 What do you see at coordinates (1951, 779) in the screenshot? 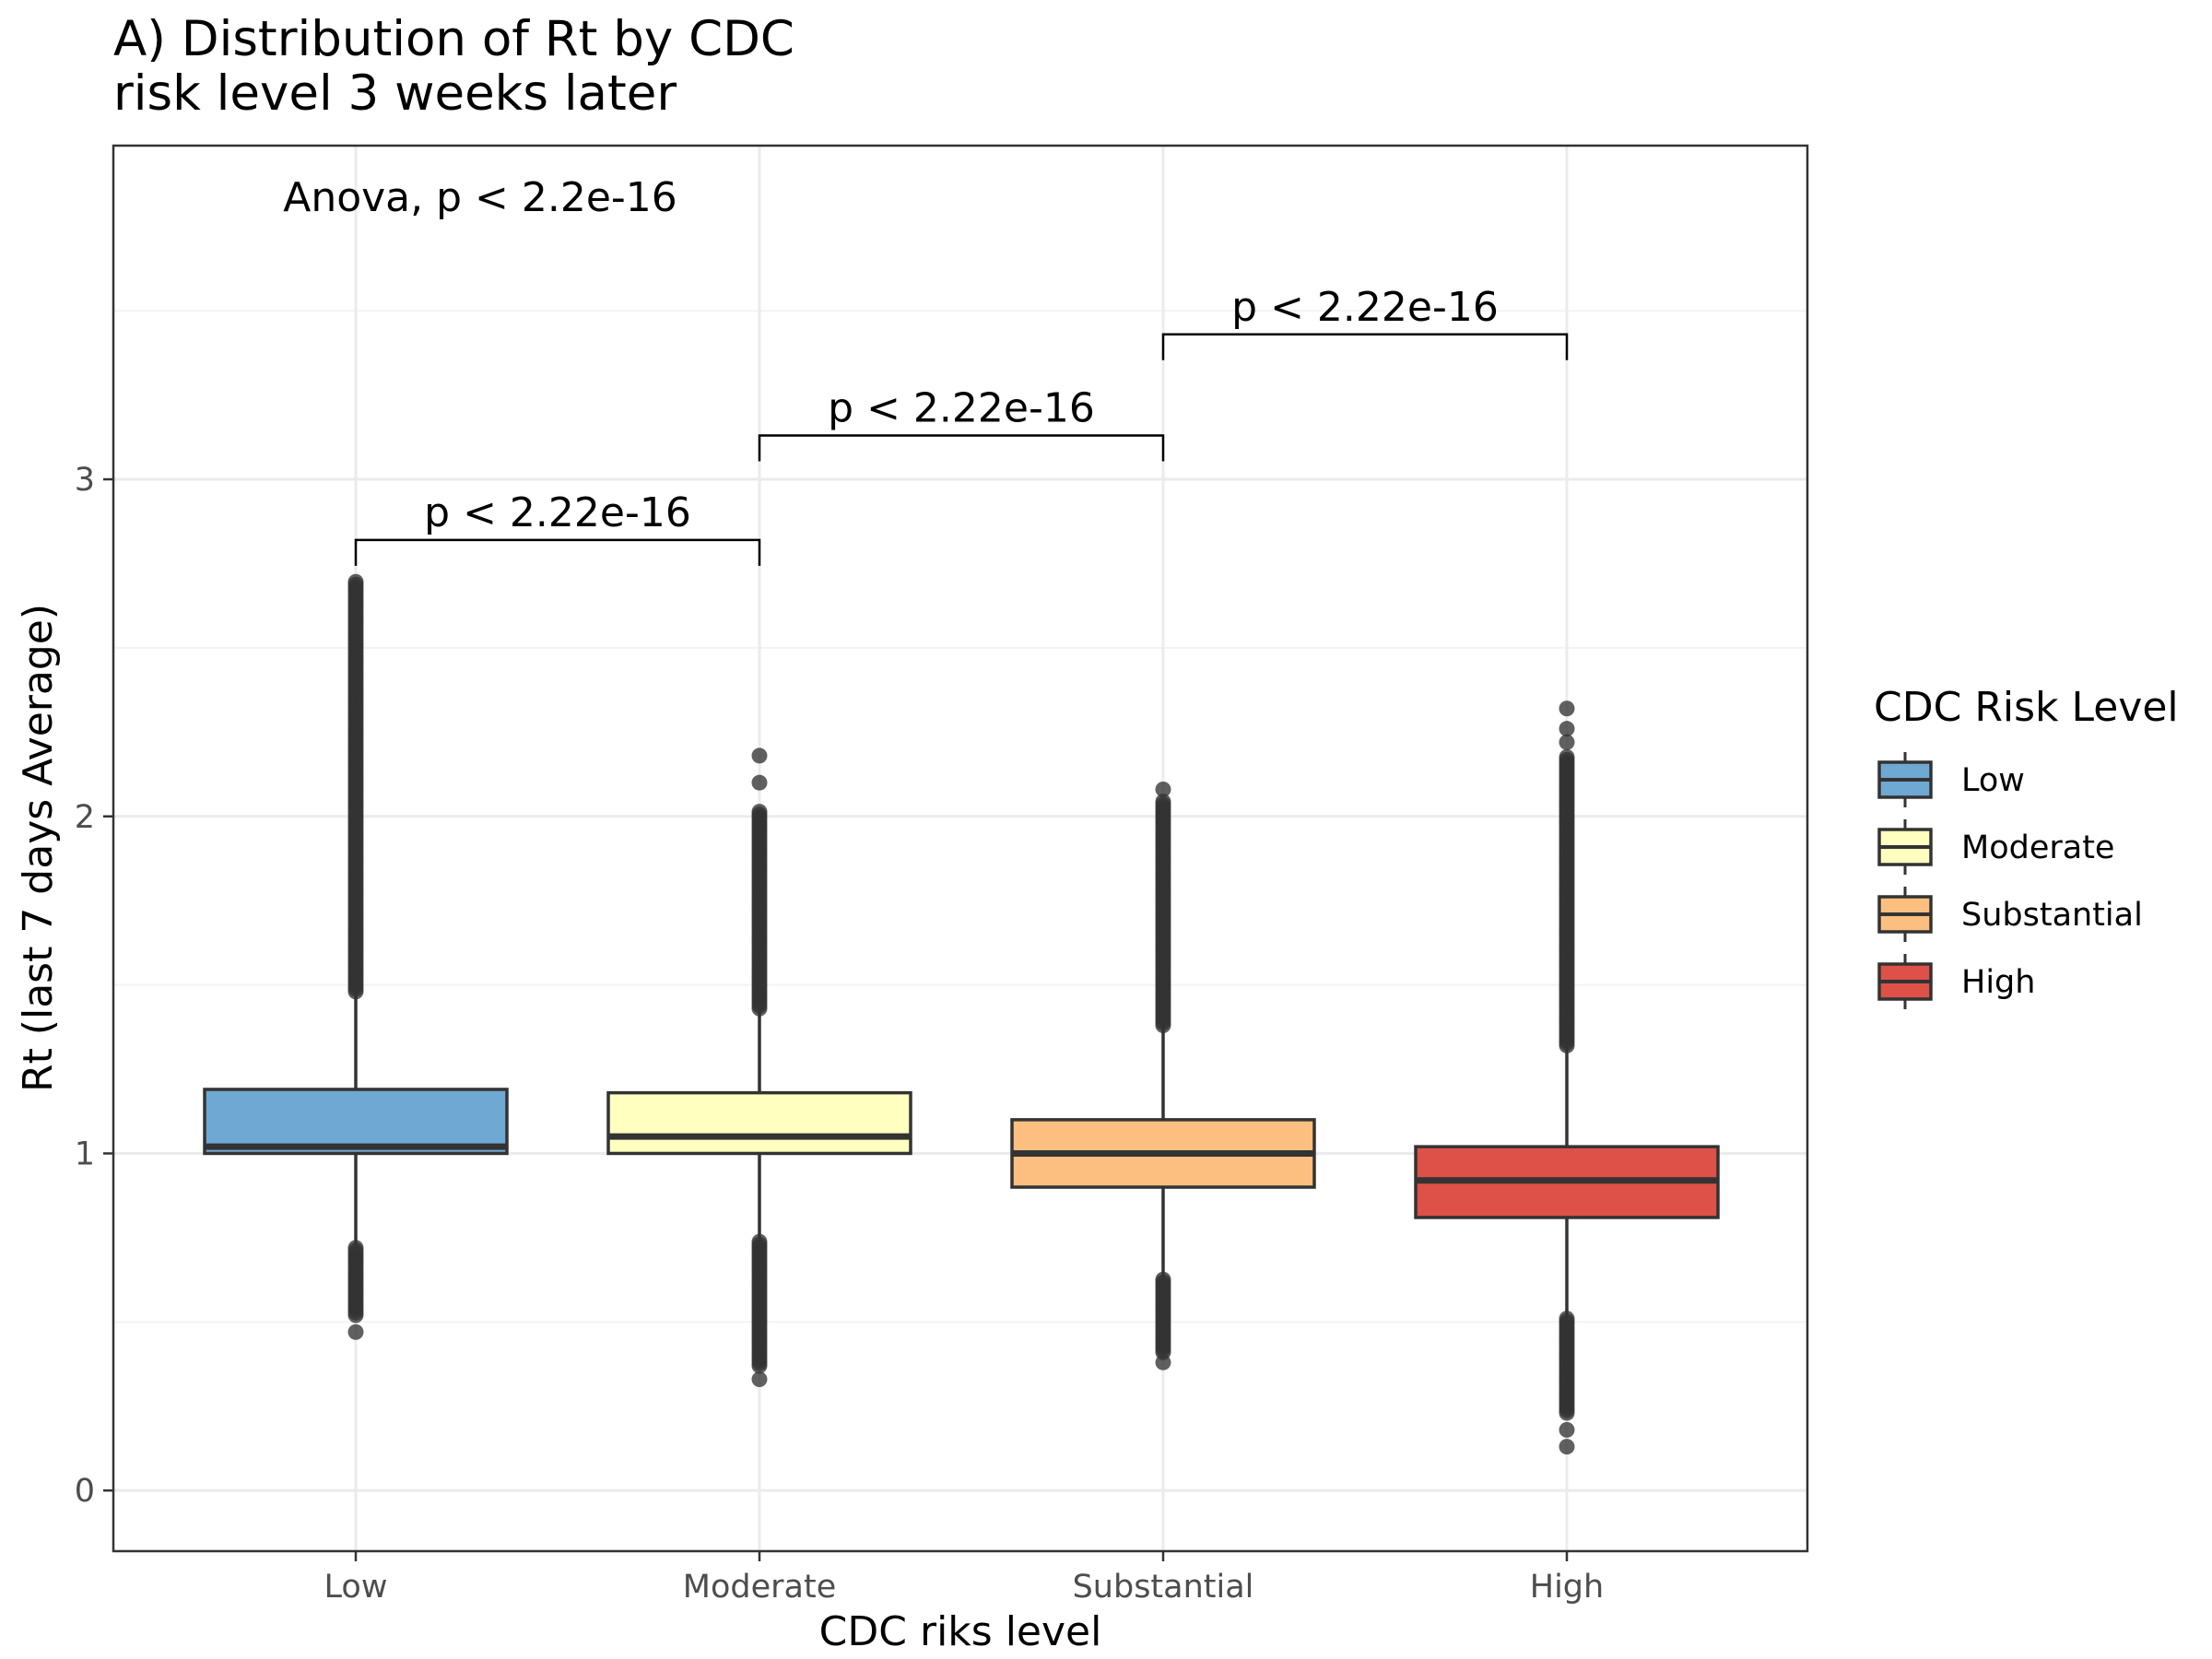
I see `legend-item-low: Low` at bounding box center [1951, 779].